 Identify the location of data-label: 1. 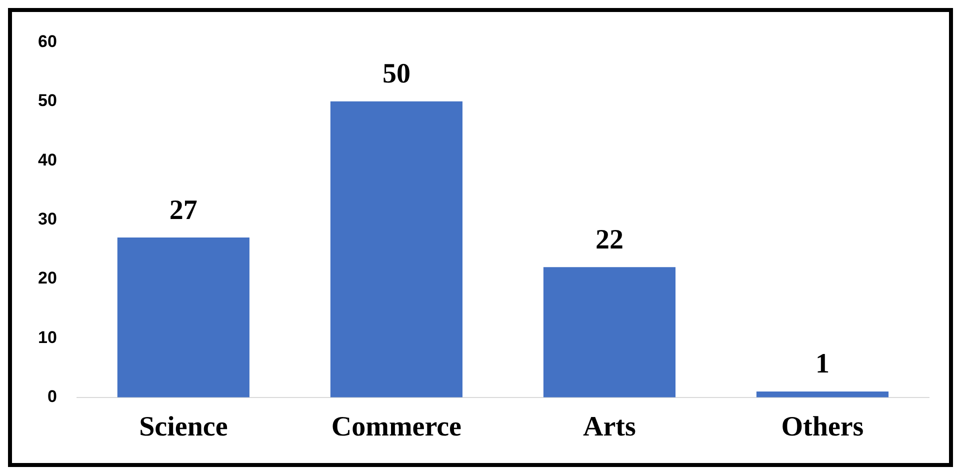
(822, 364).